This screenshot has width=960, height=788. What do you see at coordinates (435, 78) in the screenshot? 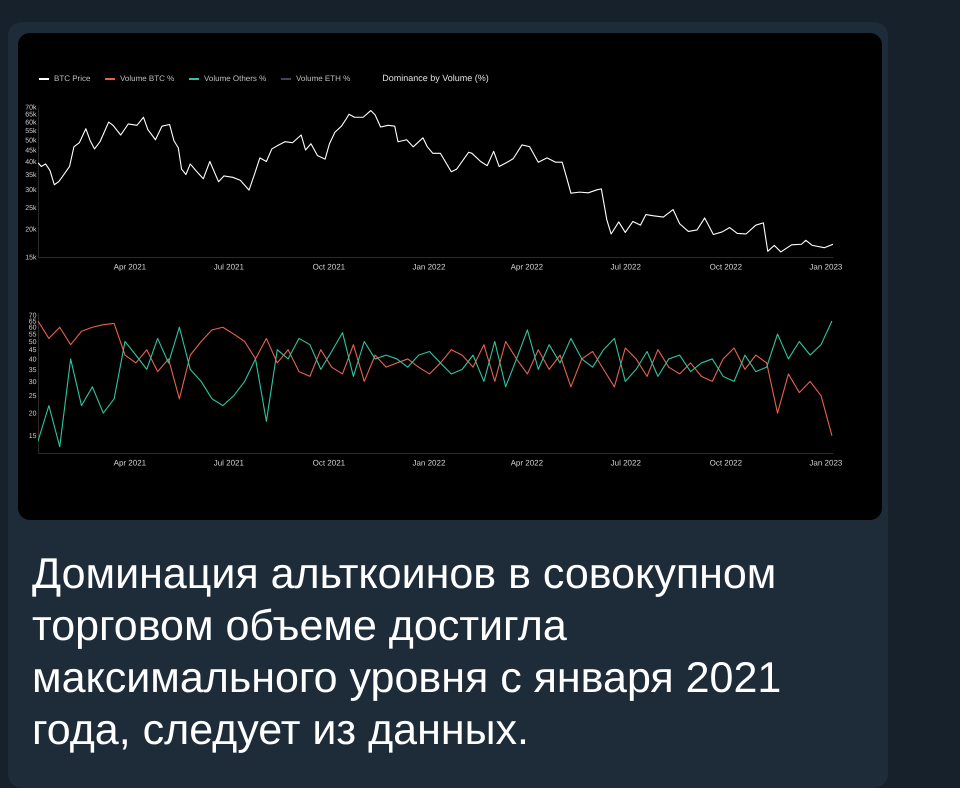
I see `chart-title: Dominance by Volume (%)` at bounding box center [435, 78].